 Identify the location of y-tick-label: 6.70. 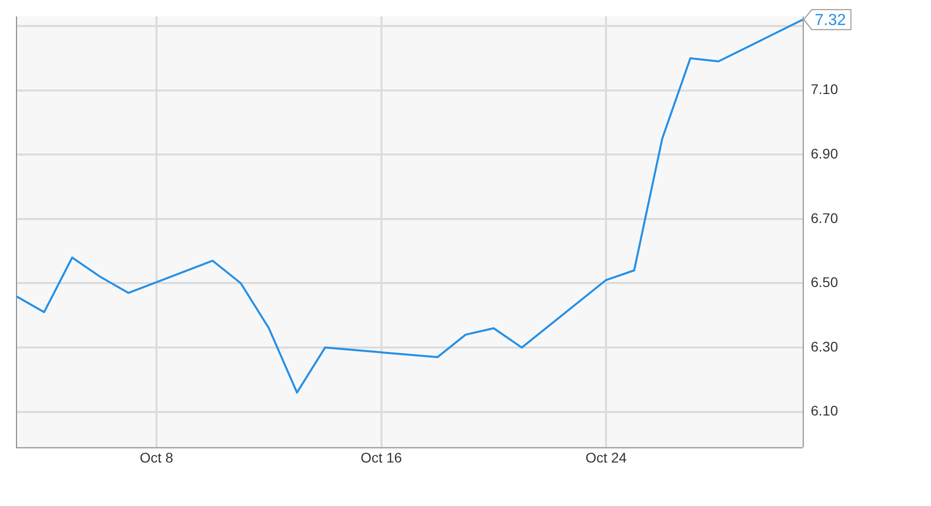
(824, 218).